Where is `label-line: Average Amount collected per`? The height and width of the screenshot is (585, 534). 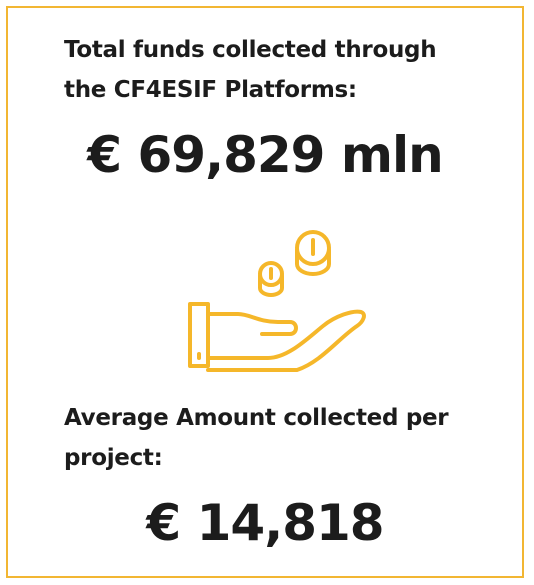 label-line: Average Amount collected per is located at coordinates (256, 418).